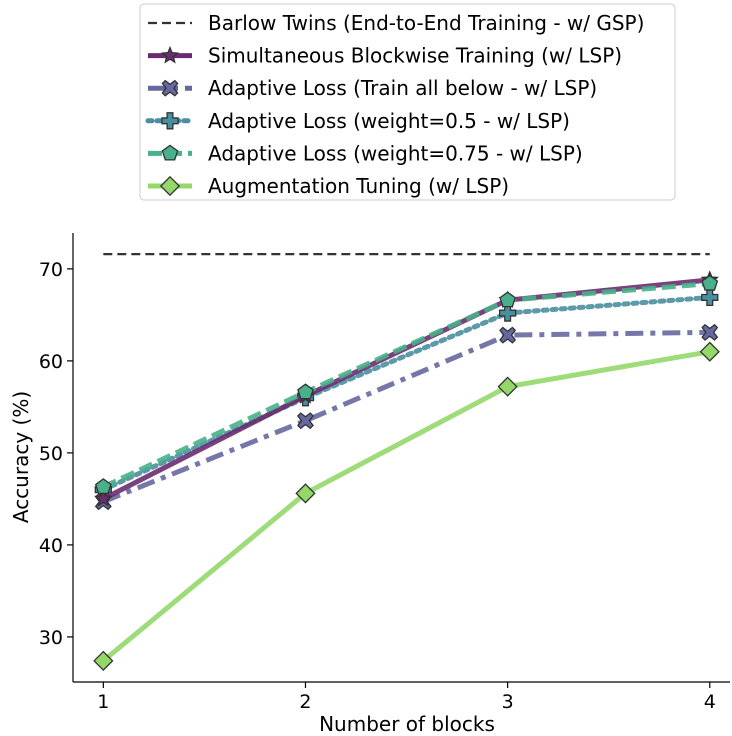 The height and width of the screenshot is (736, 732). Describe the element at coordinates (51, 362) in the screenshot. I see `y-tick-label: 60` at that location.